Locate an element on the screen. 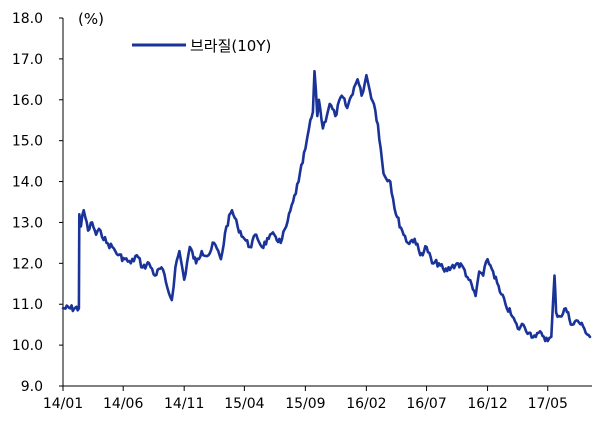 The height and width of the screenshot is (421, 594). y-tick-label: 11.0 is located at coordinates (27, 305).